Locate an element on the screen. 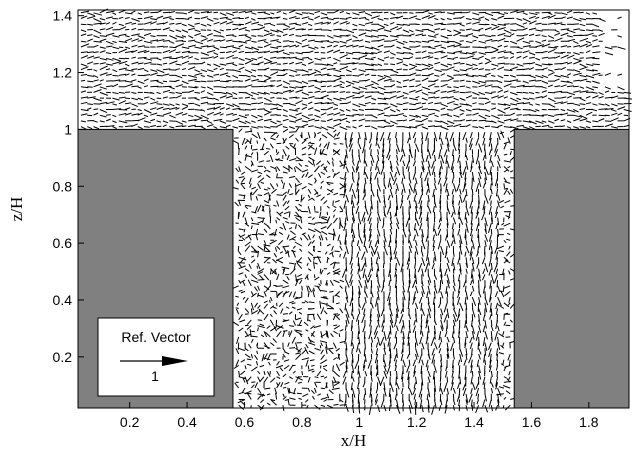 The height and width of the screenshot is (458, 637). reference-vector-title: Ref. Vector is located at coordinates (156, 337).